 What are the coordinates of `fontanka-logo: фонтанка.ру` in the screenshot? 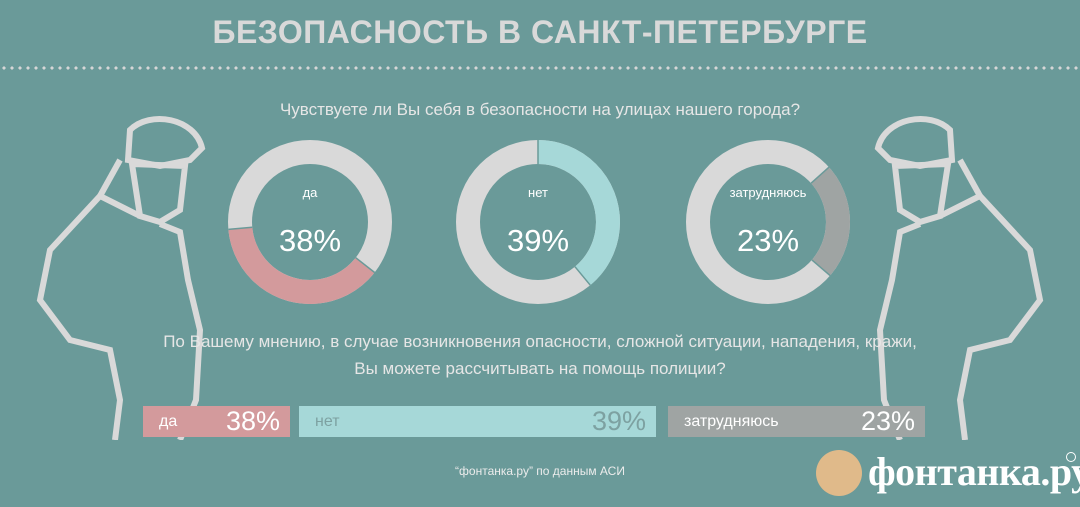 It's located at (948, 473).